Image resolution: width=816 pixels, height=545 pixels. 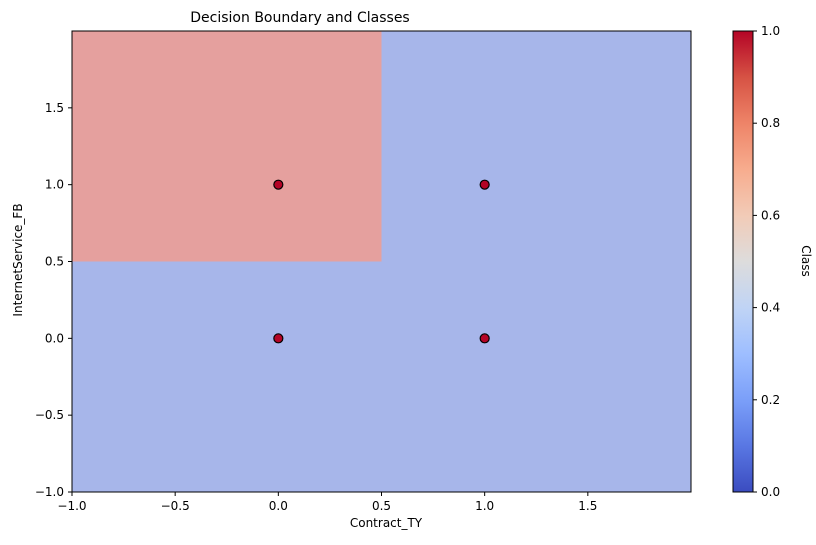 What do you see at coordinates (806, 261) in the screenshot?
I see `colorbar-label: Class` at bounding box center [806, 261].